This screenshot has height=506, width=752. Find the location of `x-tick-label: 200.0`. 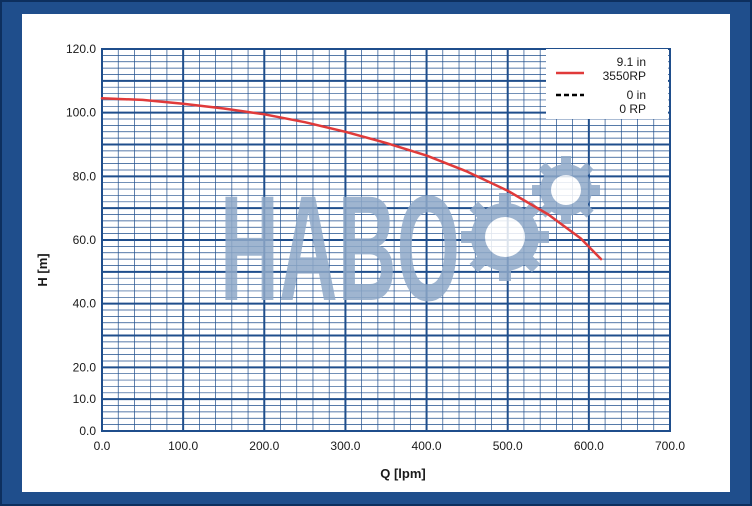

x-tick-label: 200.0 is located at coordinates (264, 446).